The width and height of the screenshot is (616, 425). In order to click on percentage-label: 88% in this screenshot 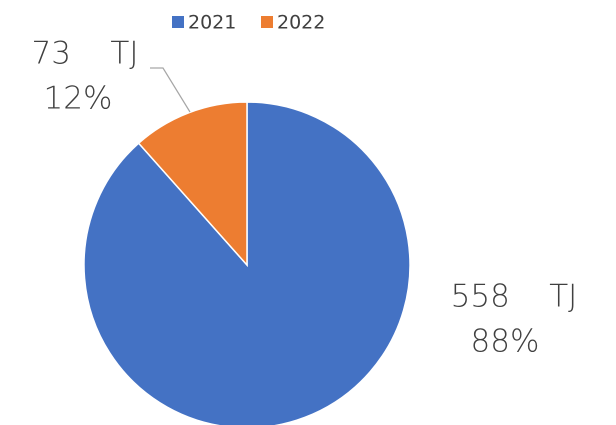, I will do `click(505, 342)`.